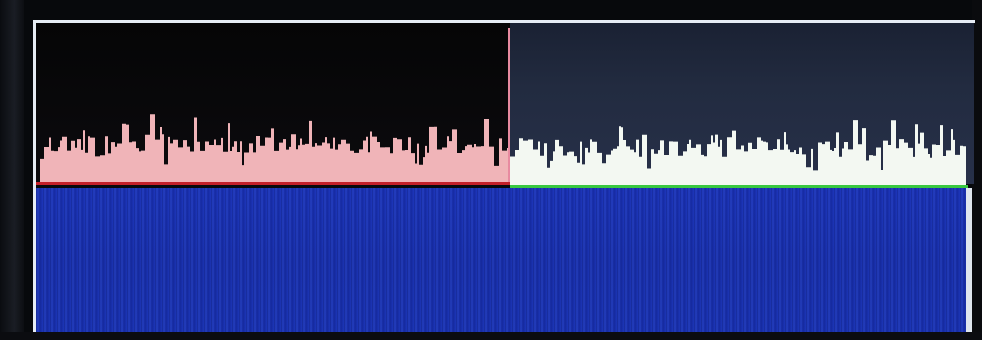 This screenshot has width=982, height=340. What do you see at coordinates (977, 170) in the screenshot?
I see `monitor-bezel-right` at bounding box center [977, 170].